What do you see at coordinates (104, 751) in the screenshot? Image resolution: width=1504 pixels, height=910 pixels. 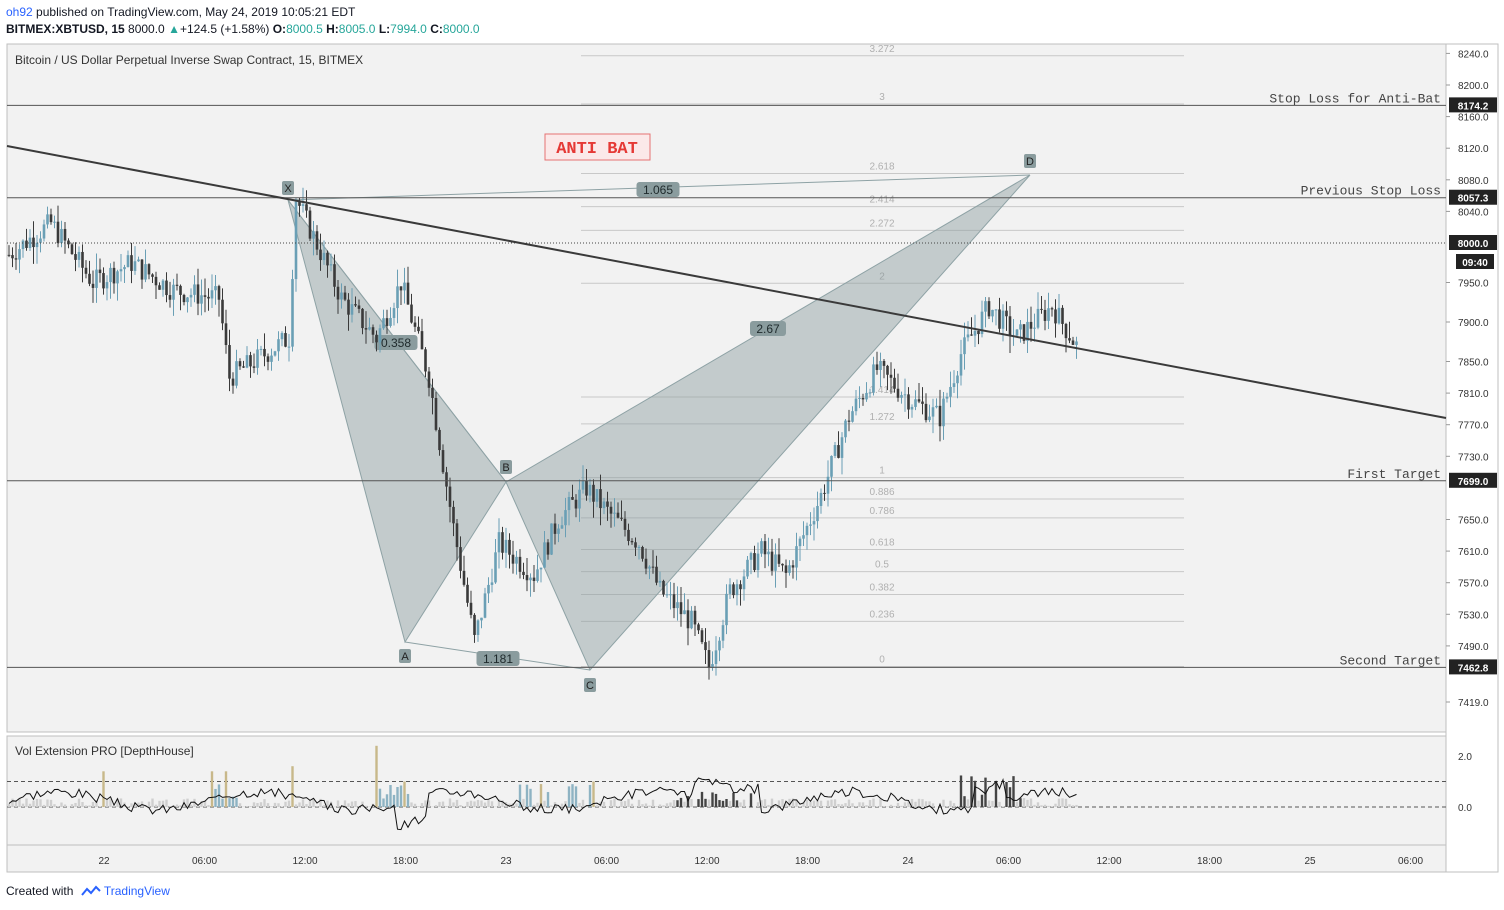 I see `indicator-title: Vol Extension PRO [DepthHouse]` at bounding box center [104, 751].